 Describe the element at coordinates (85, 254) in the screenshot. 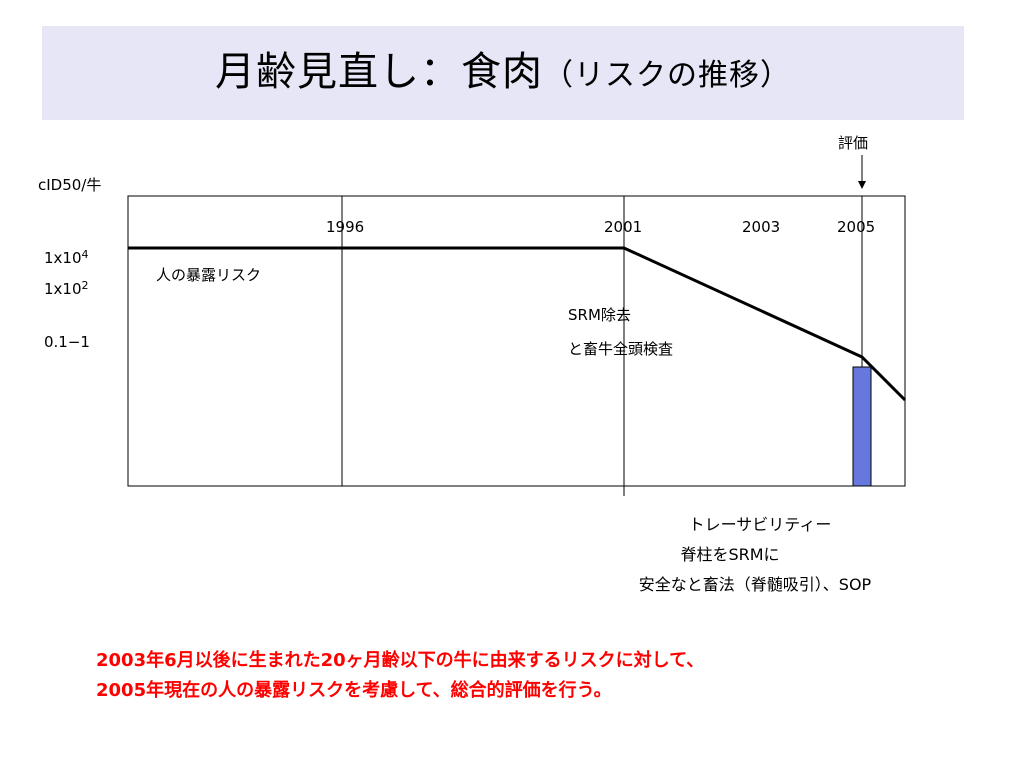

I see `y-tick-1-exp: 4` at that location.